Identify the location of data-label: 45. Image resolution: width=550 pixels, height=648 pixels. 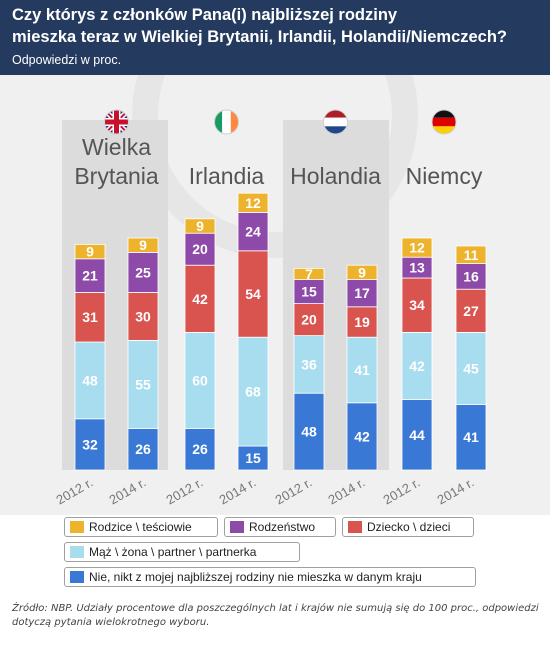
(471, 368).